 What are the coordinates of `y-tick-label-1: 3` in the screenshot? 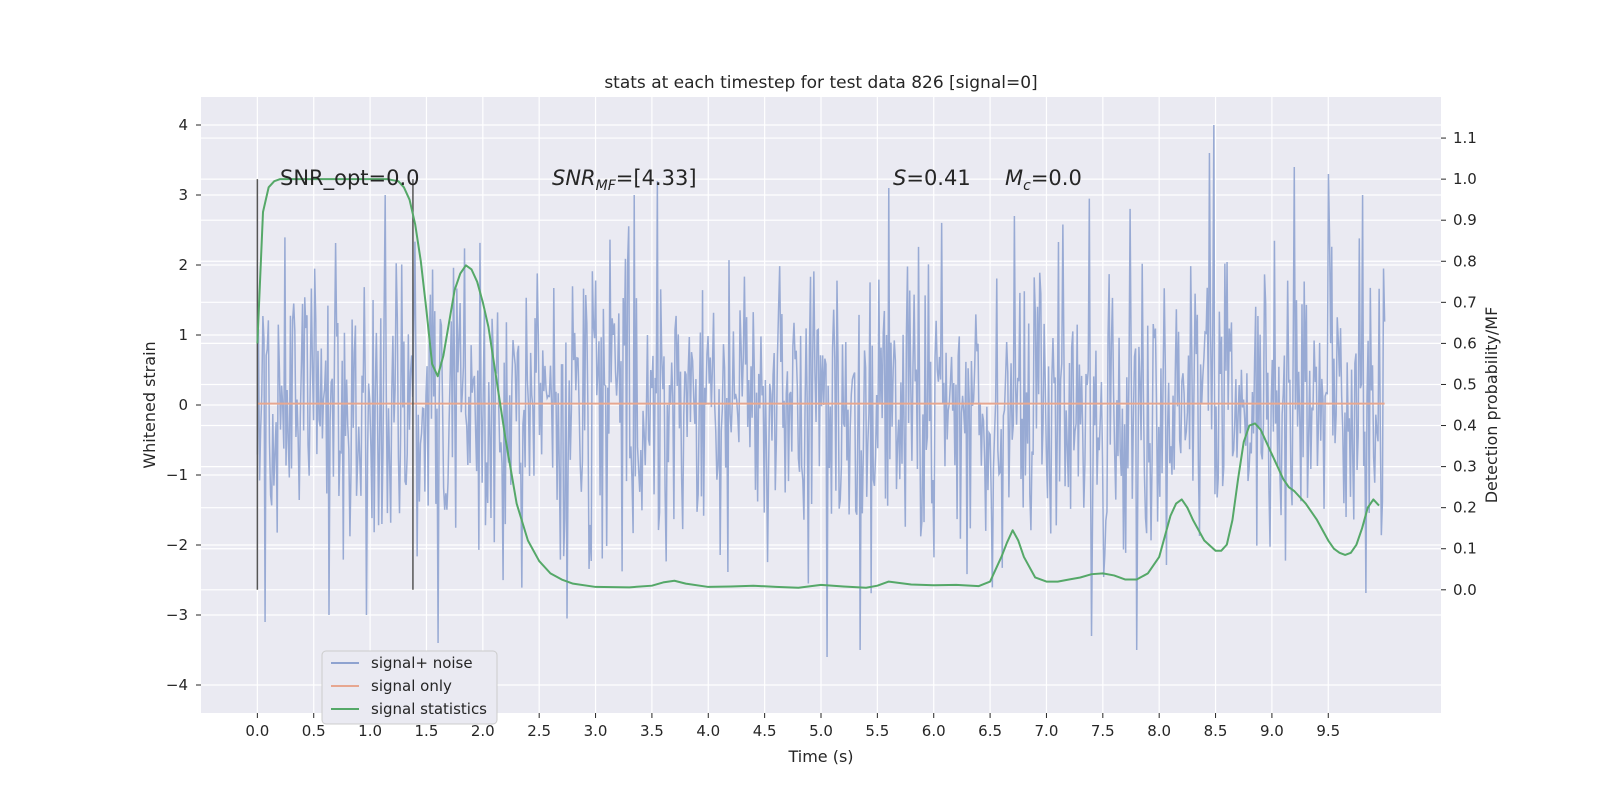 It's located at (183, 195).